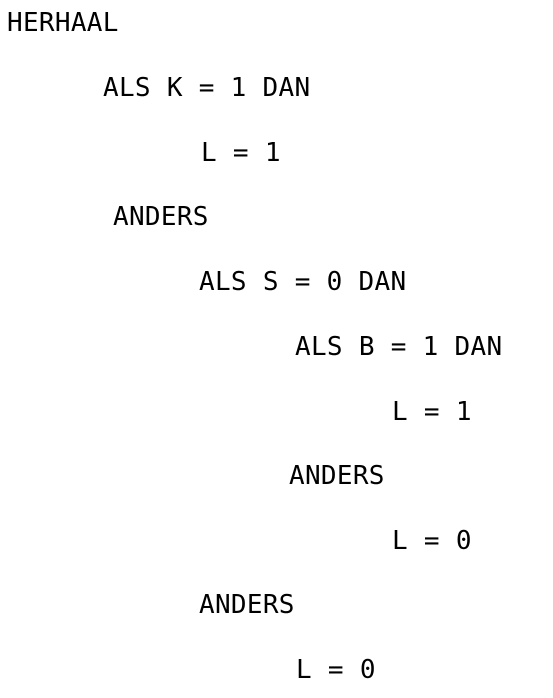 The height and width of the screenshot is (698, 553). I want to click on code-line-als-k: ALS K = 1 DAN, so click(207, 88).